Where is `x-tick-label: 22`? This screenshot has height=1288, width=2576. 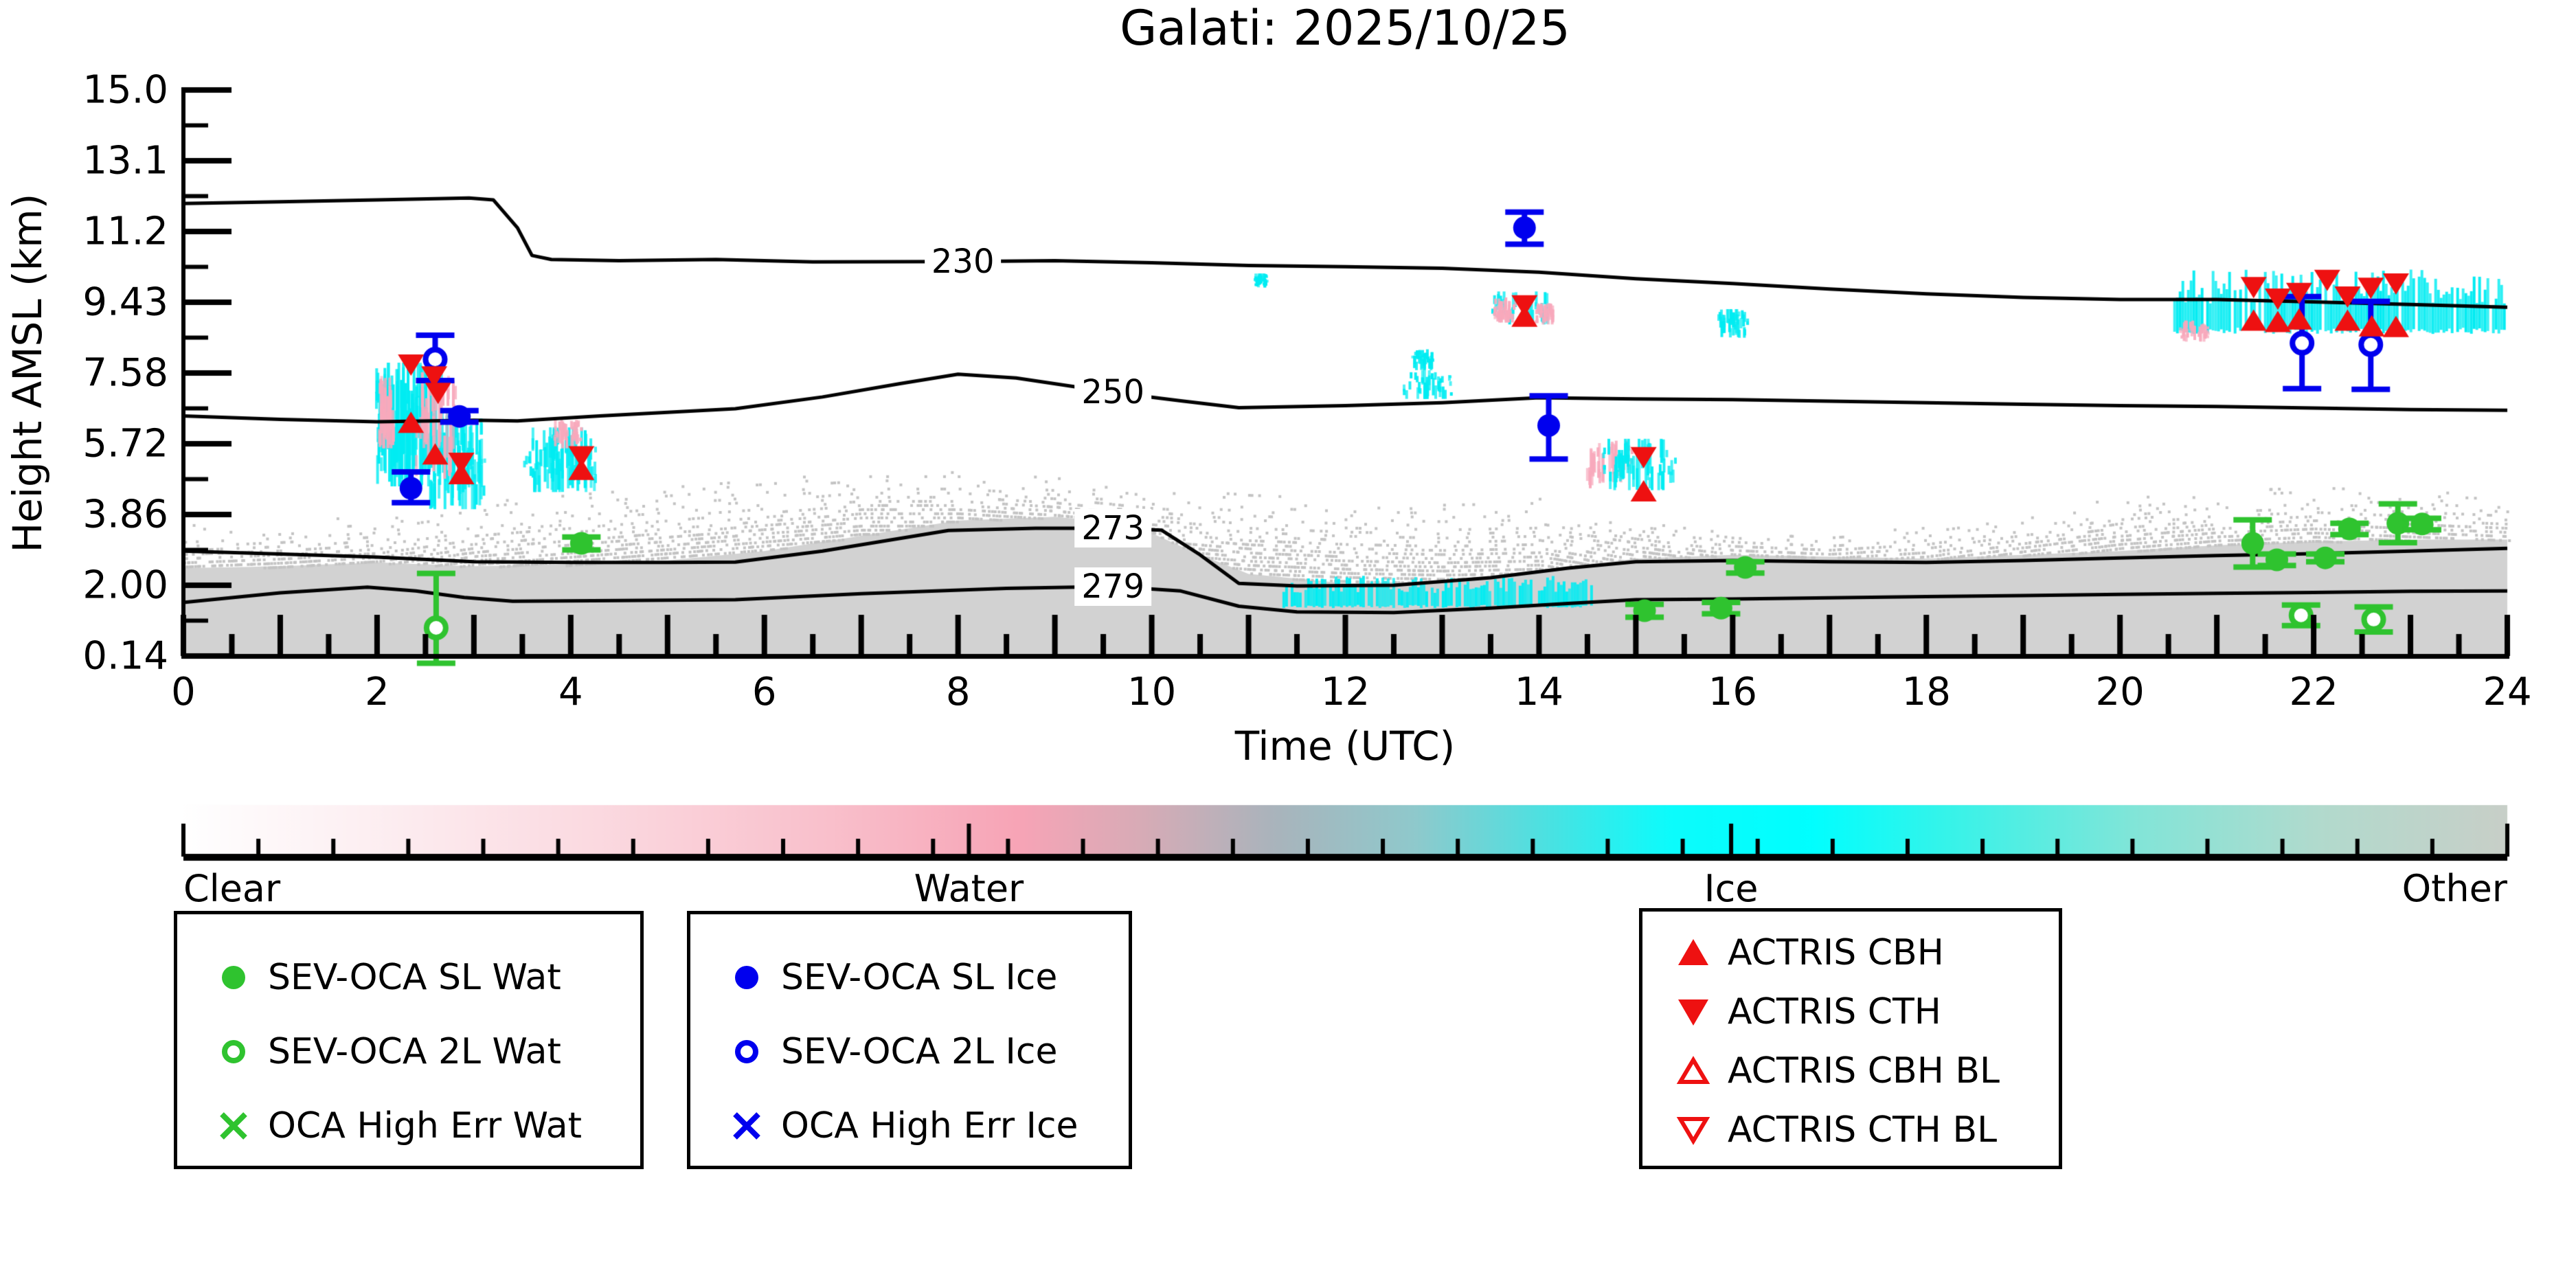 x-tick-label: 22 is located at coordinates (2313, 692).